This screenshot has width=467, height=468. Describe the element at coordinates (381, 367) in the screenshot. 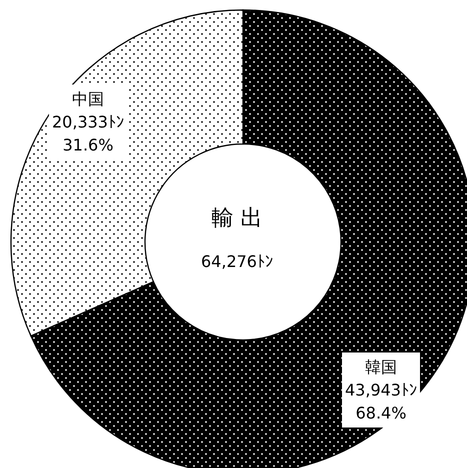

I see `slice-label: 韓国` at that location.